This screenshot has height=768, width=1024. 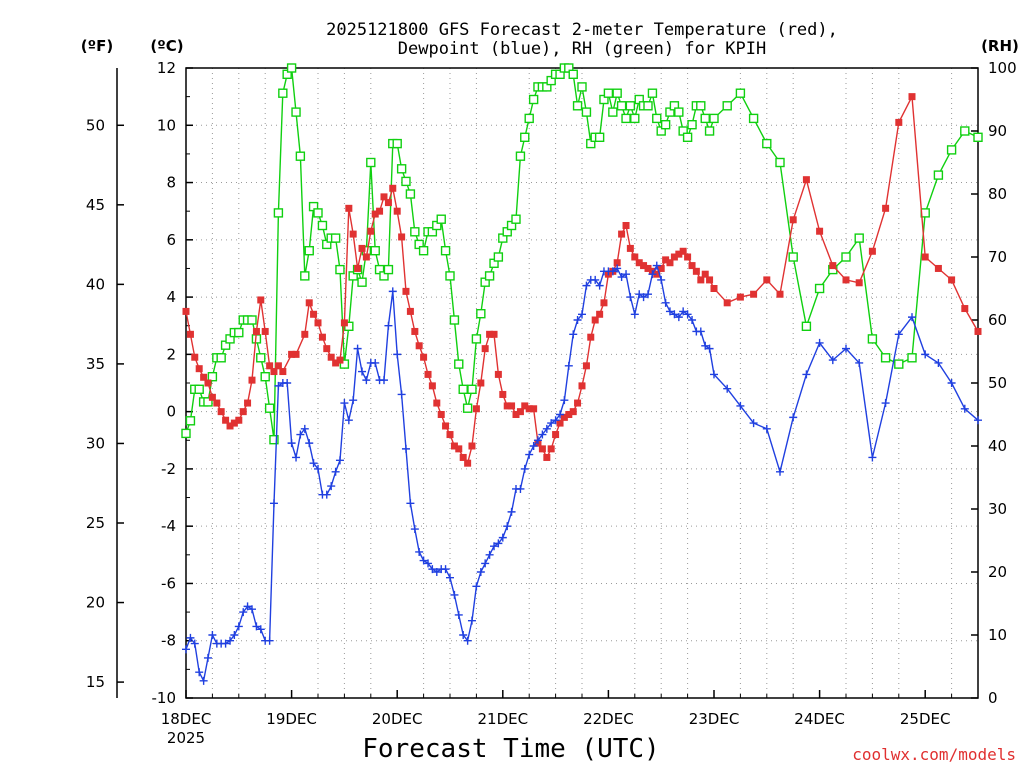 I want to click on rh-tick-label: 90, so click(x=997, y=131).